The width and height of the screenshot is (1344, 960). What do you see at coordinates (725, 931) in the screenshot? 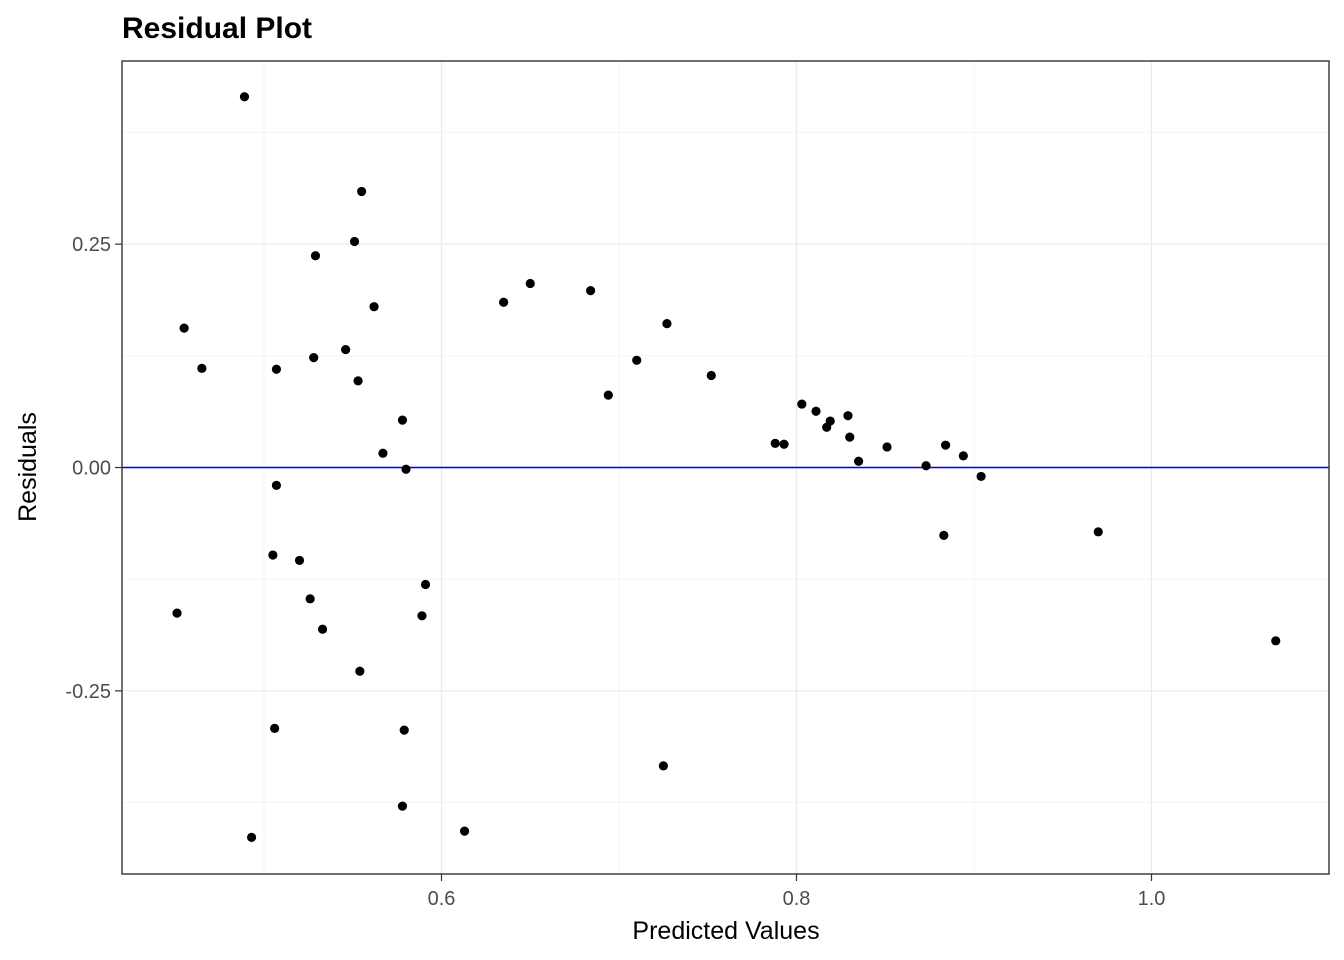
I see `x-axis-title: Predicted Values` at bounding box center [725, 931].